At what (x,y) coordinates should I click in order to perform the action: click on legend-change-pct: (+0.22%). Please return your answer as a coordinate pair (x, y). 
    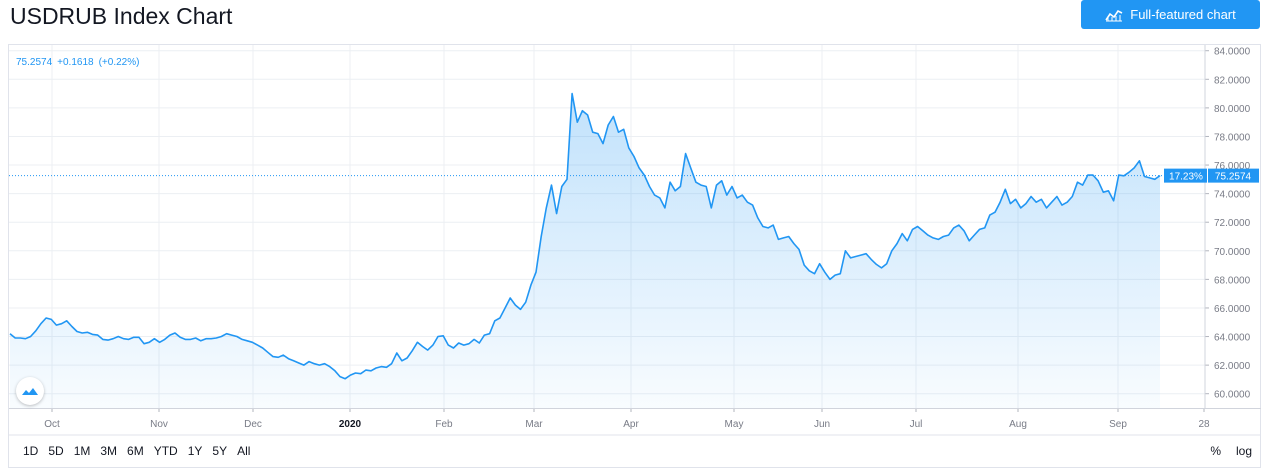
    Looking at the image, I should click on (119, 62).